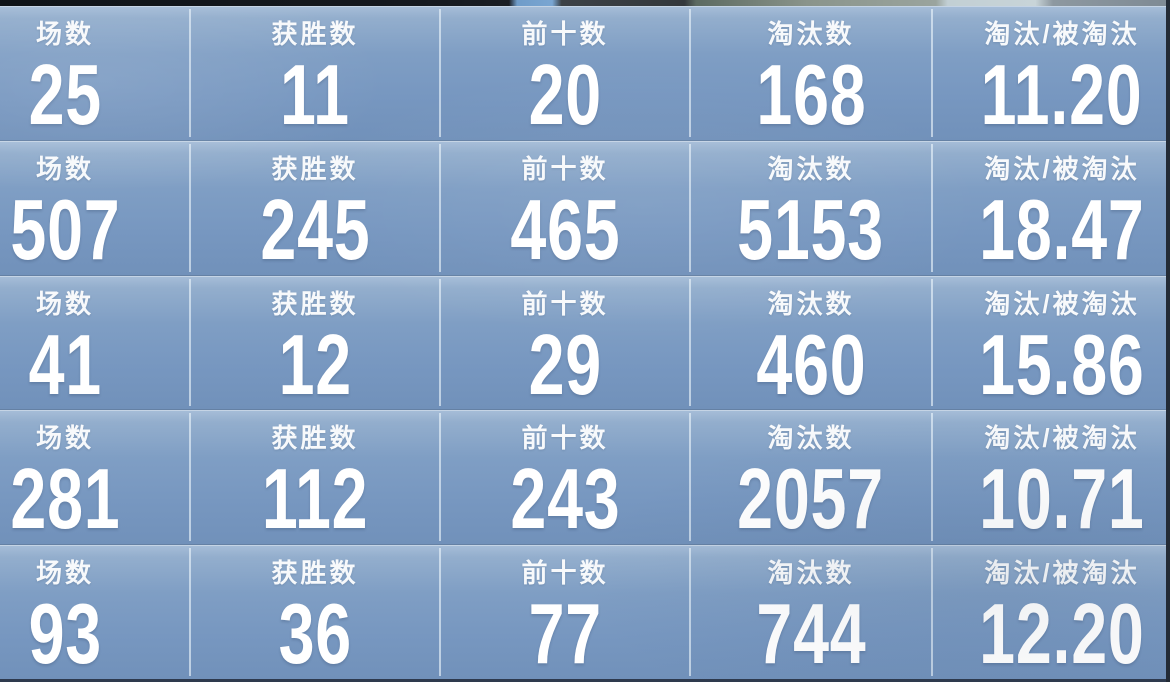  Describe the element at coordinates (811, 634) in the screenshot. I see `stat-value: 744` at that location.